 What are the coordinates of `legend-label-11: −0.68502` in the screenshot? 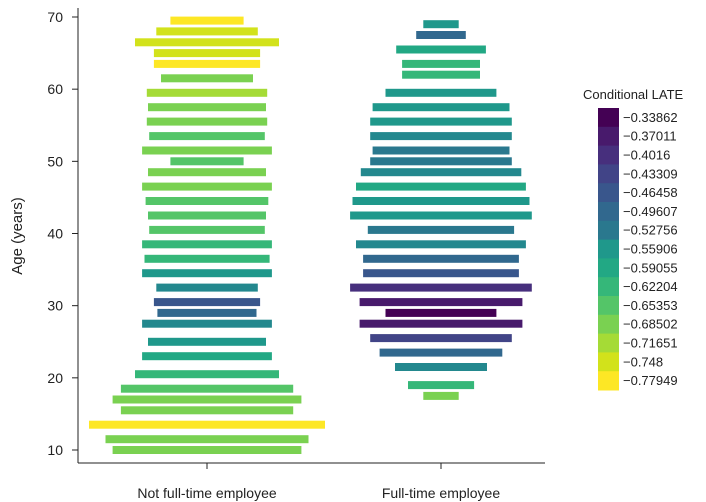 It's located at (650, 324).